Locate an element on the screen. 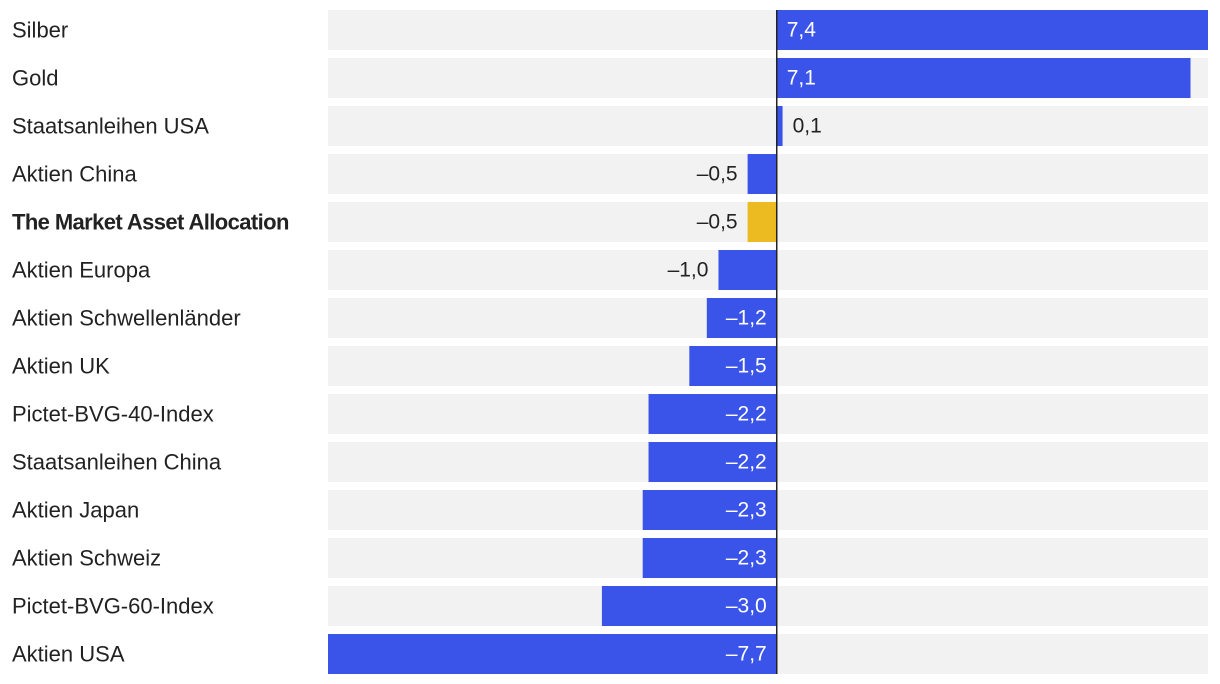  category-label: The Market Asset Allocation is located at coordinates (150, 222).